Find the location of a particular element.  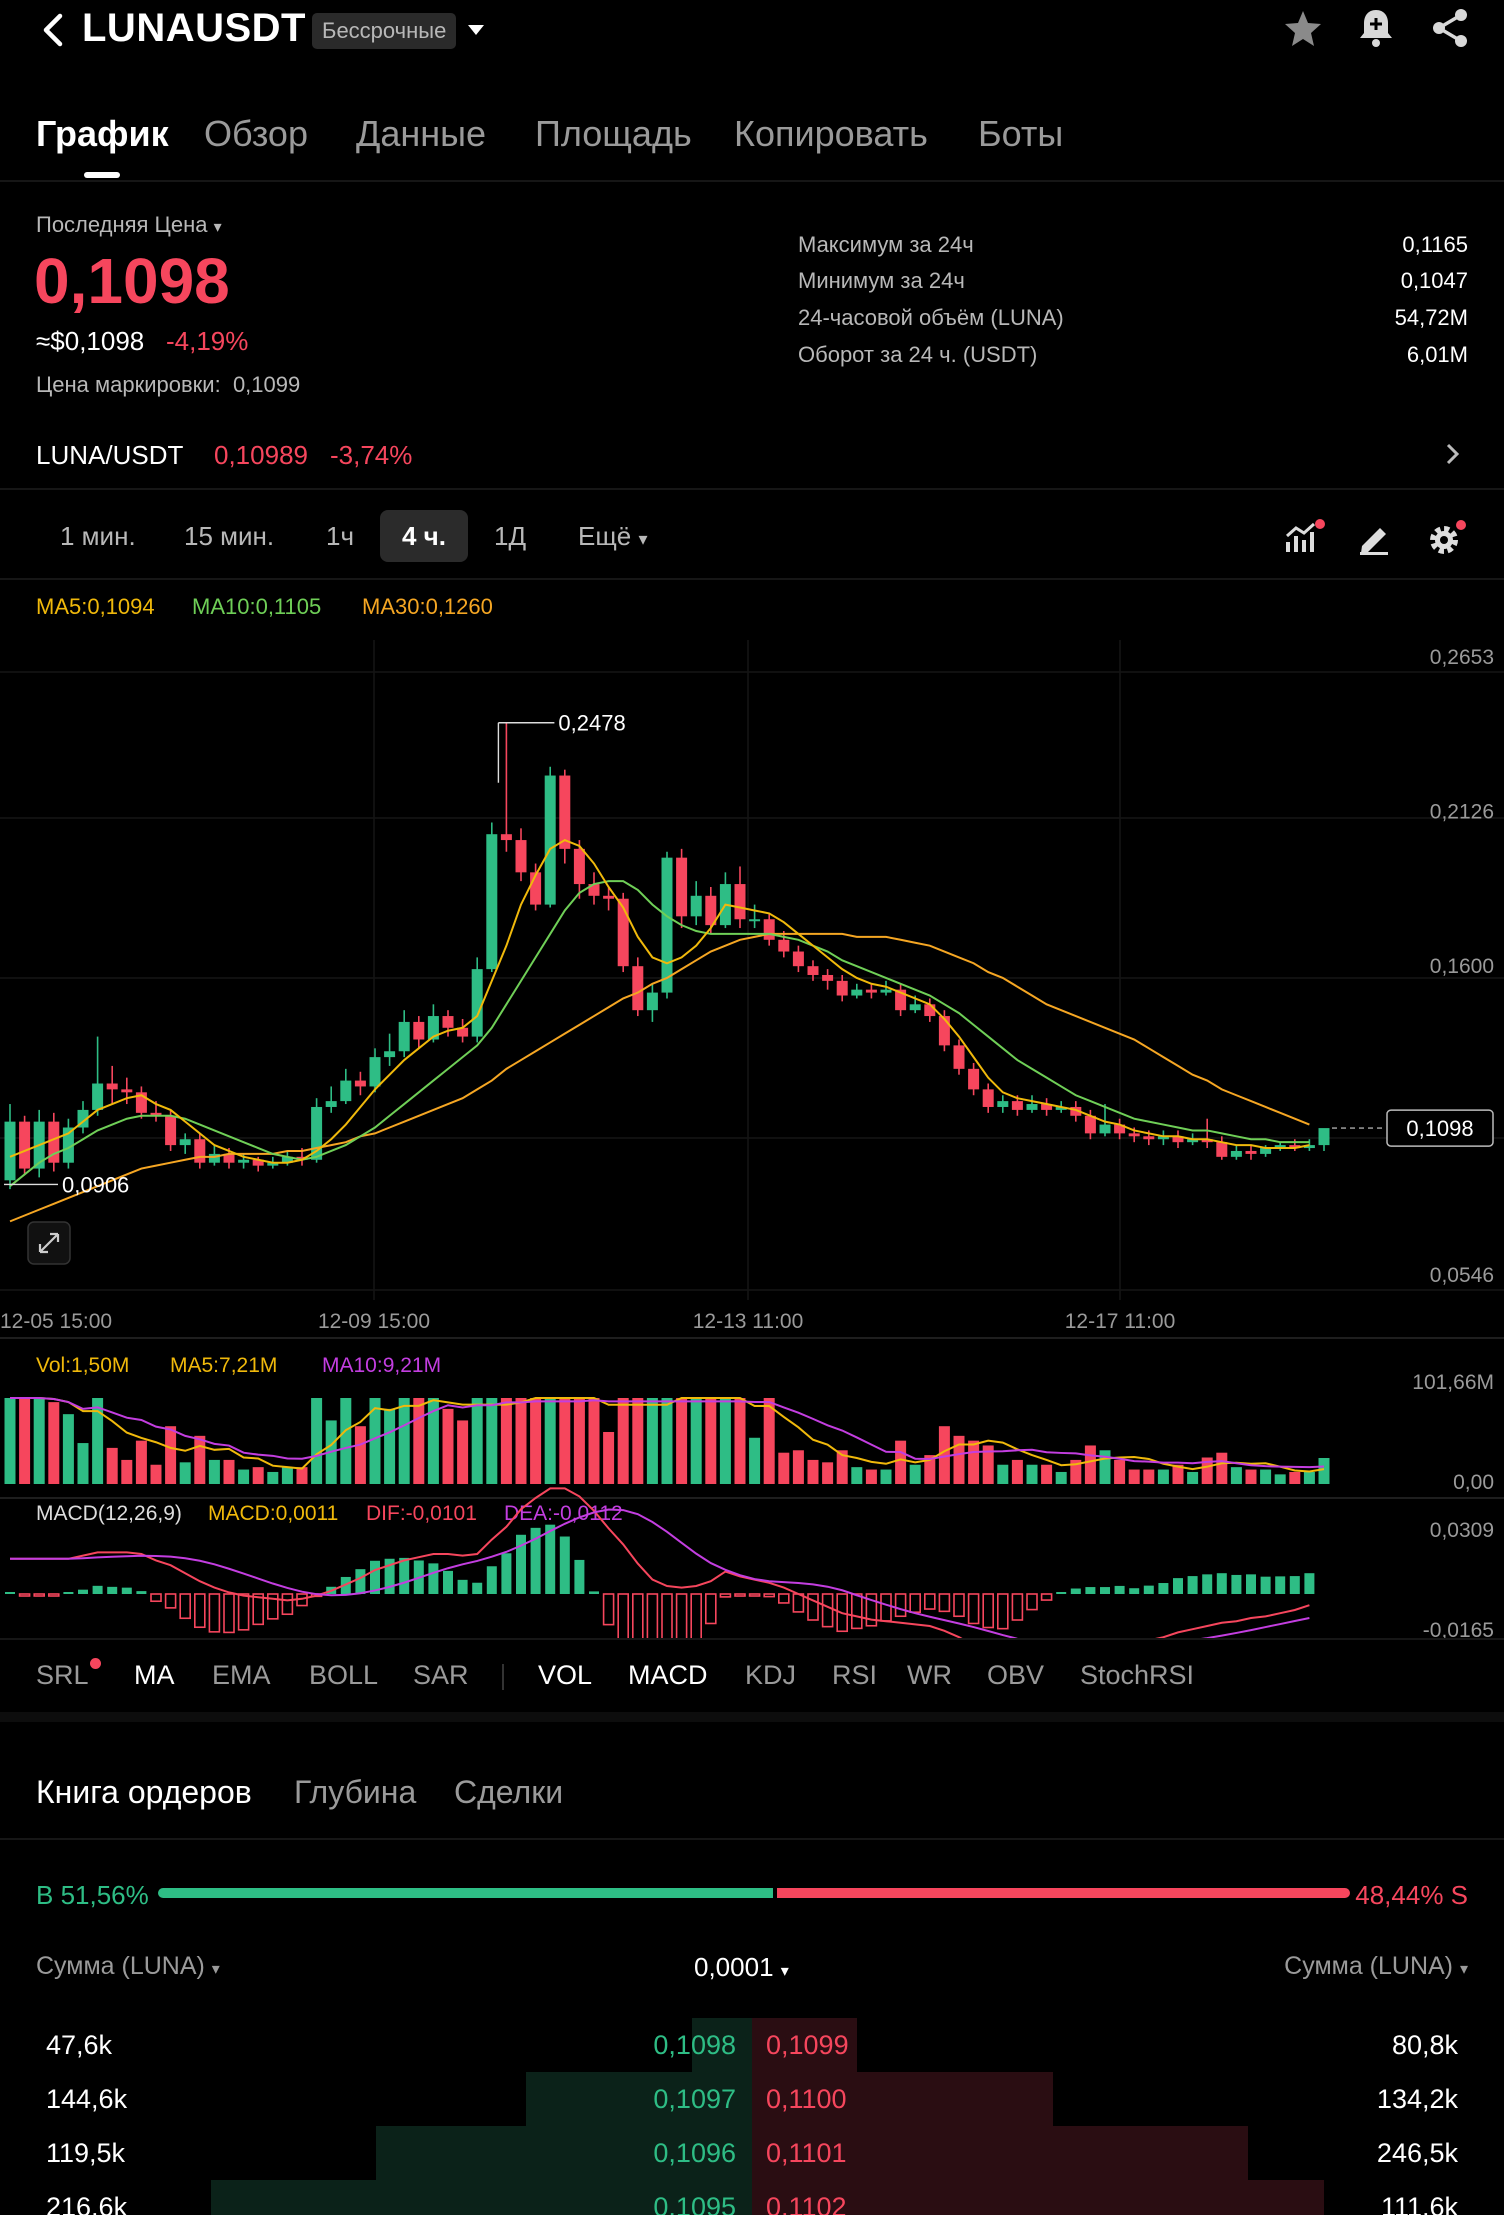

interval-1d: 1Д is located at coordinates (510, 536).